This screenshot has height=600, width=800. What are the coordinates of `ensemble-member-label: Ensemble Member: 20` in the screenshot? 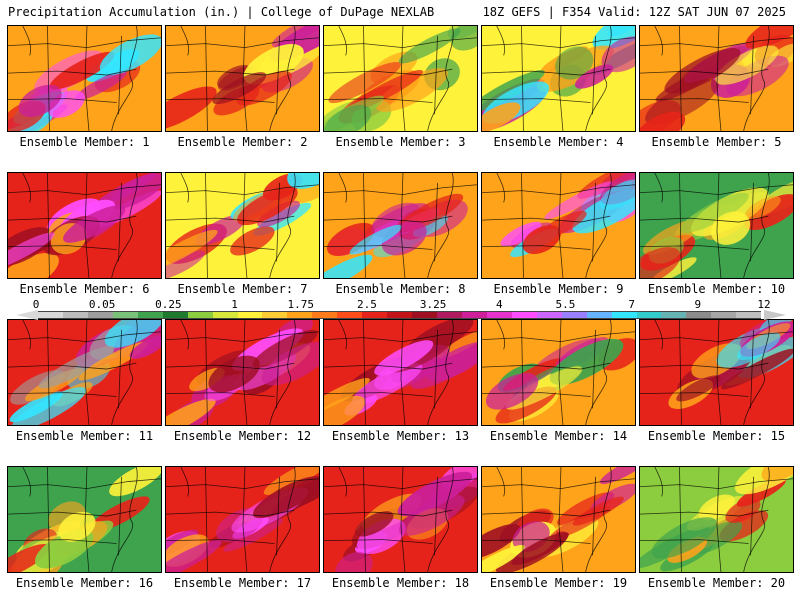 It's located at (716, 583).